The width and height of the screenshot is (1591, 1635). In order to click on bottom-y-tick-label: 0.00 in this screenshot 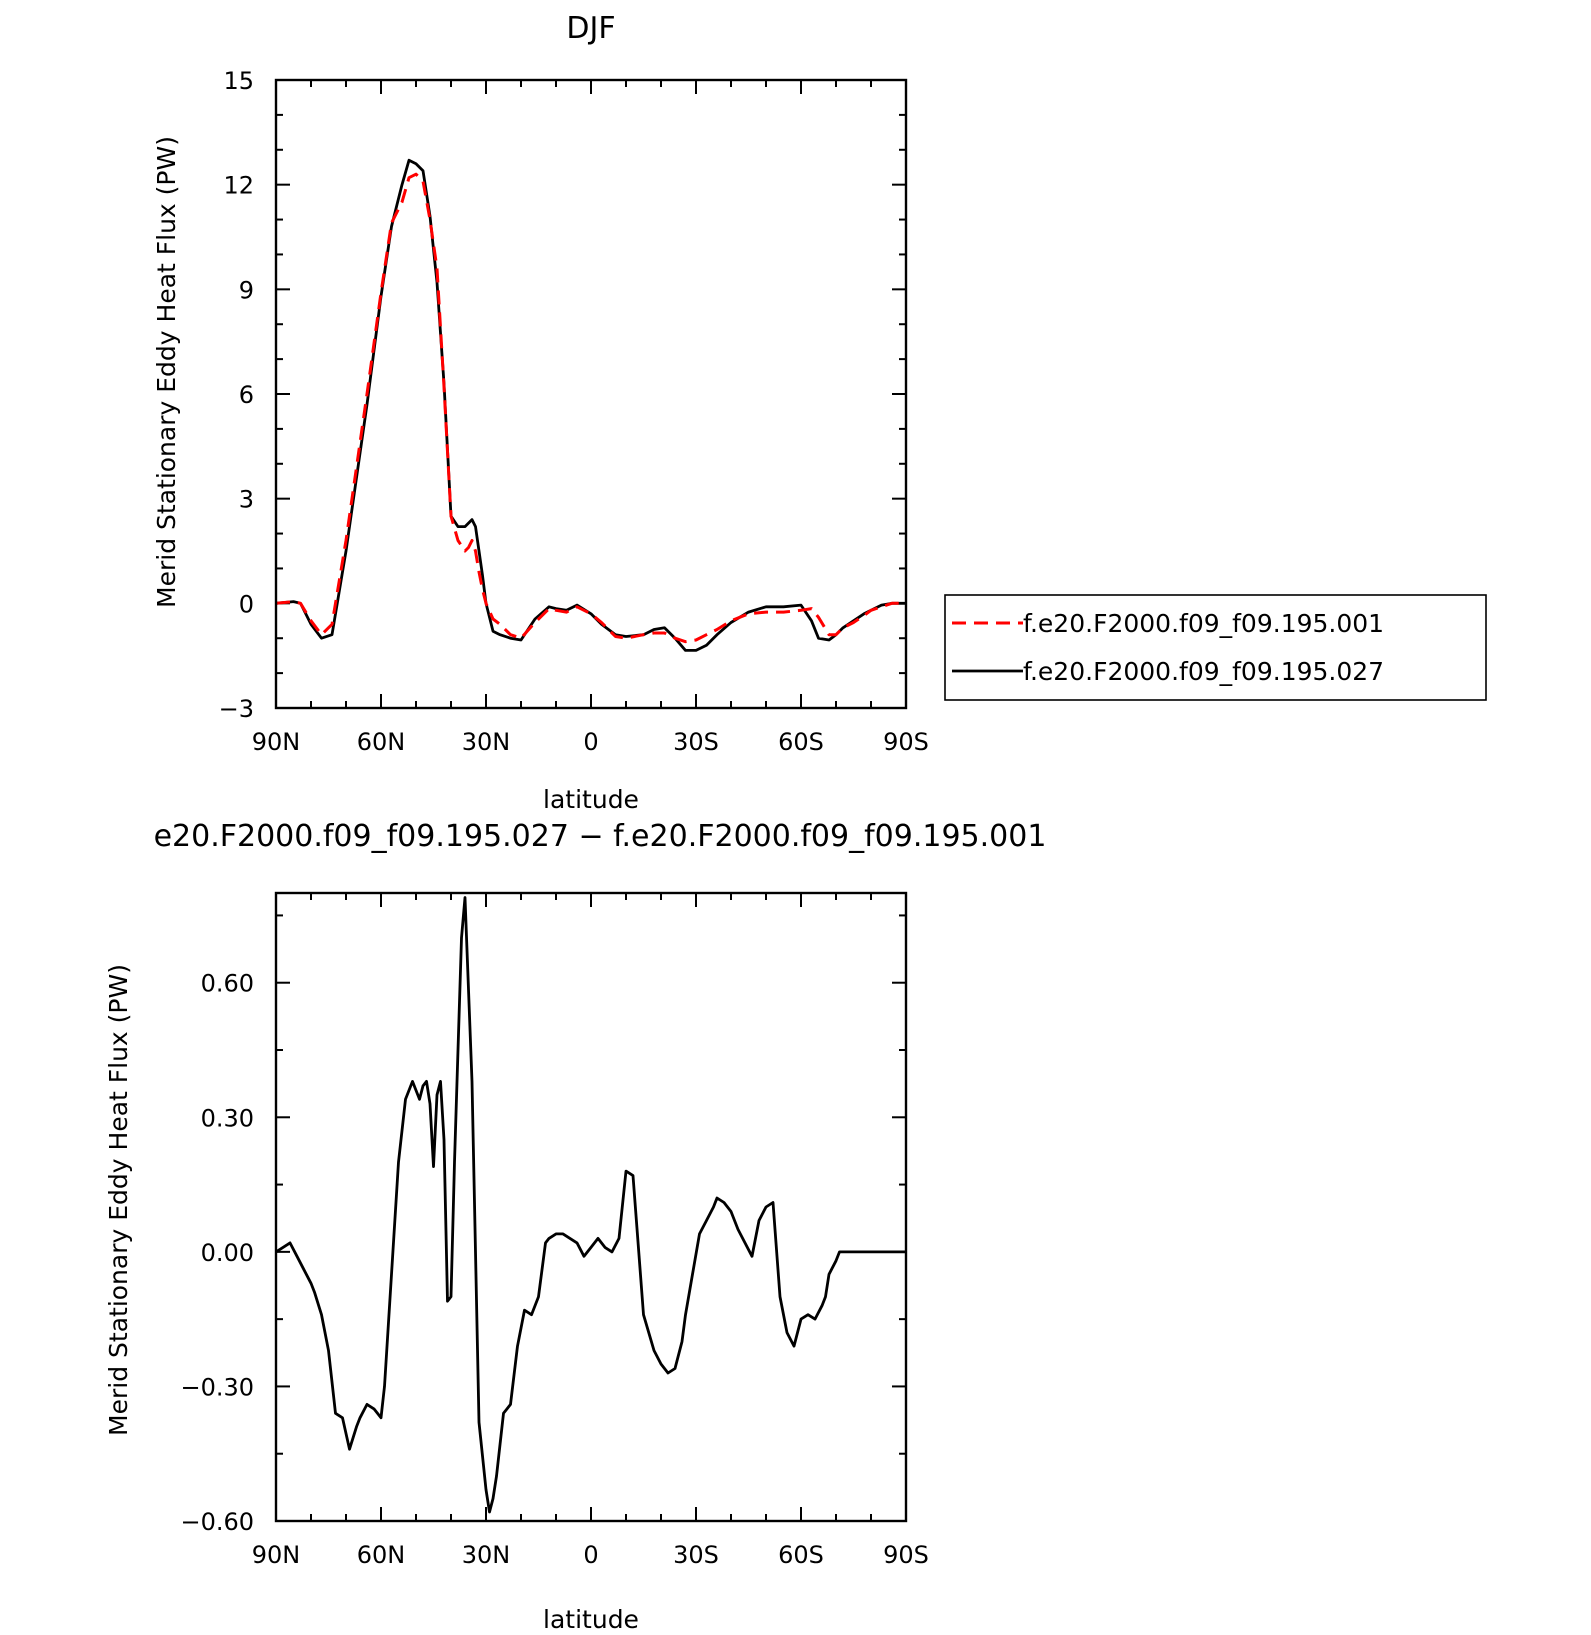, I will do `click(227, 1253)`.